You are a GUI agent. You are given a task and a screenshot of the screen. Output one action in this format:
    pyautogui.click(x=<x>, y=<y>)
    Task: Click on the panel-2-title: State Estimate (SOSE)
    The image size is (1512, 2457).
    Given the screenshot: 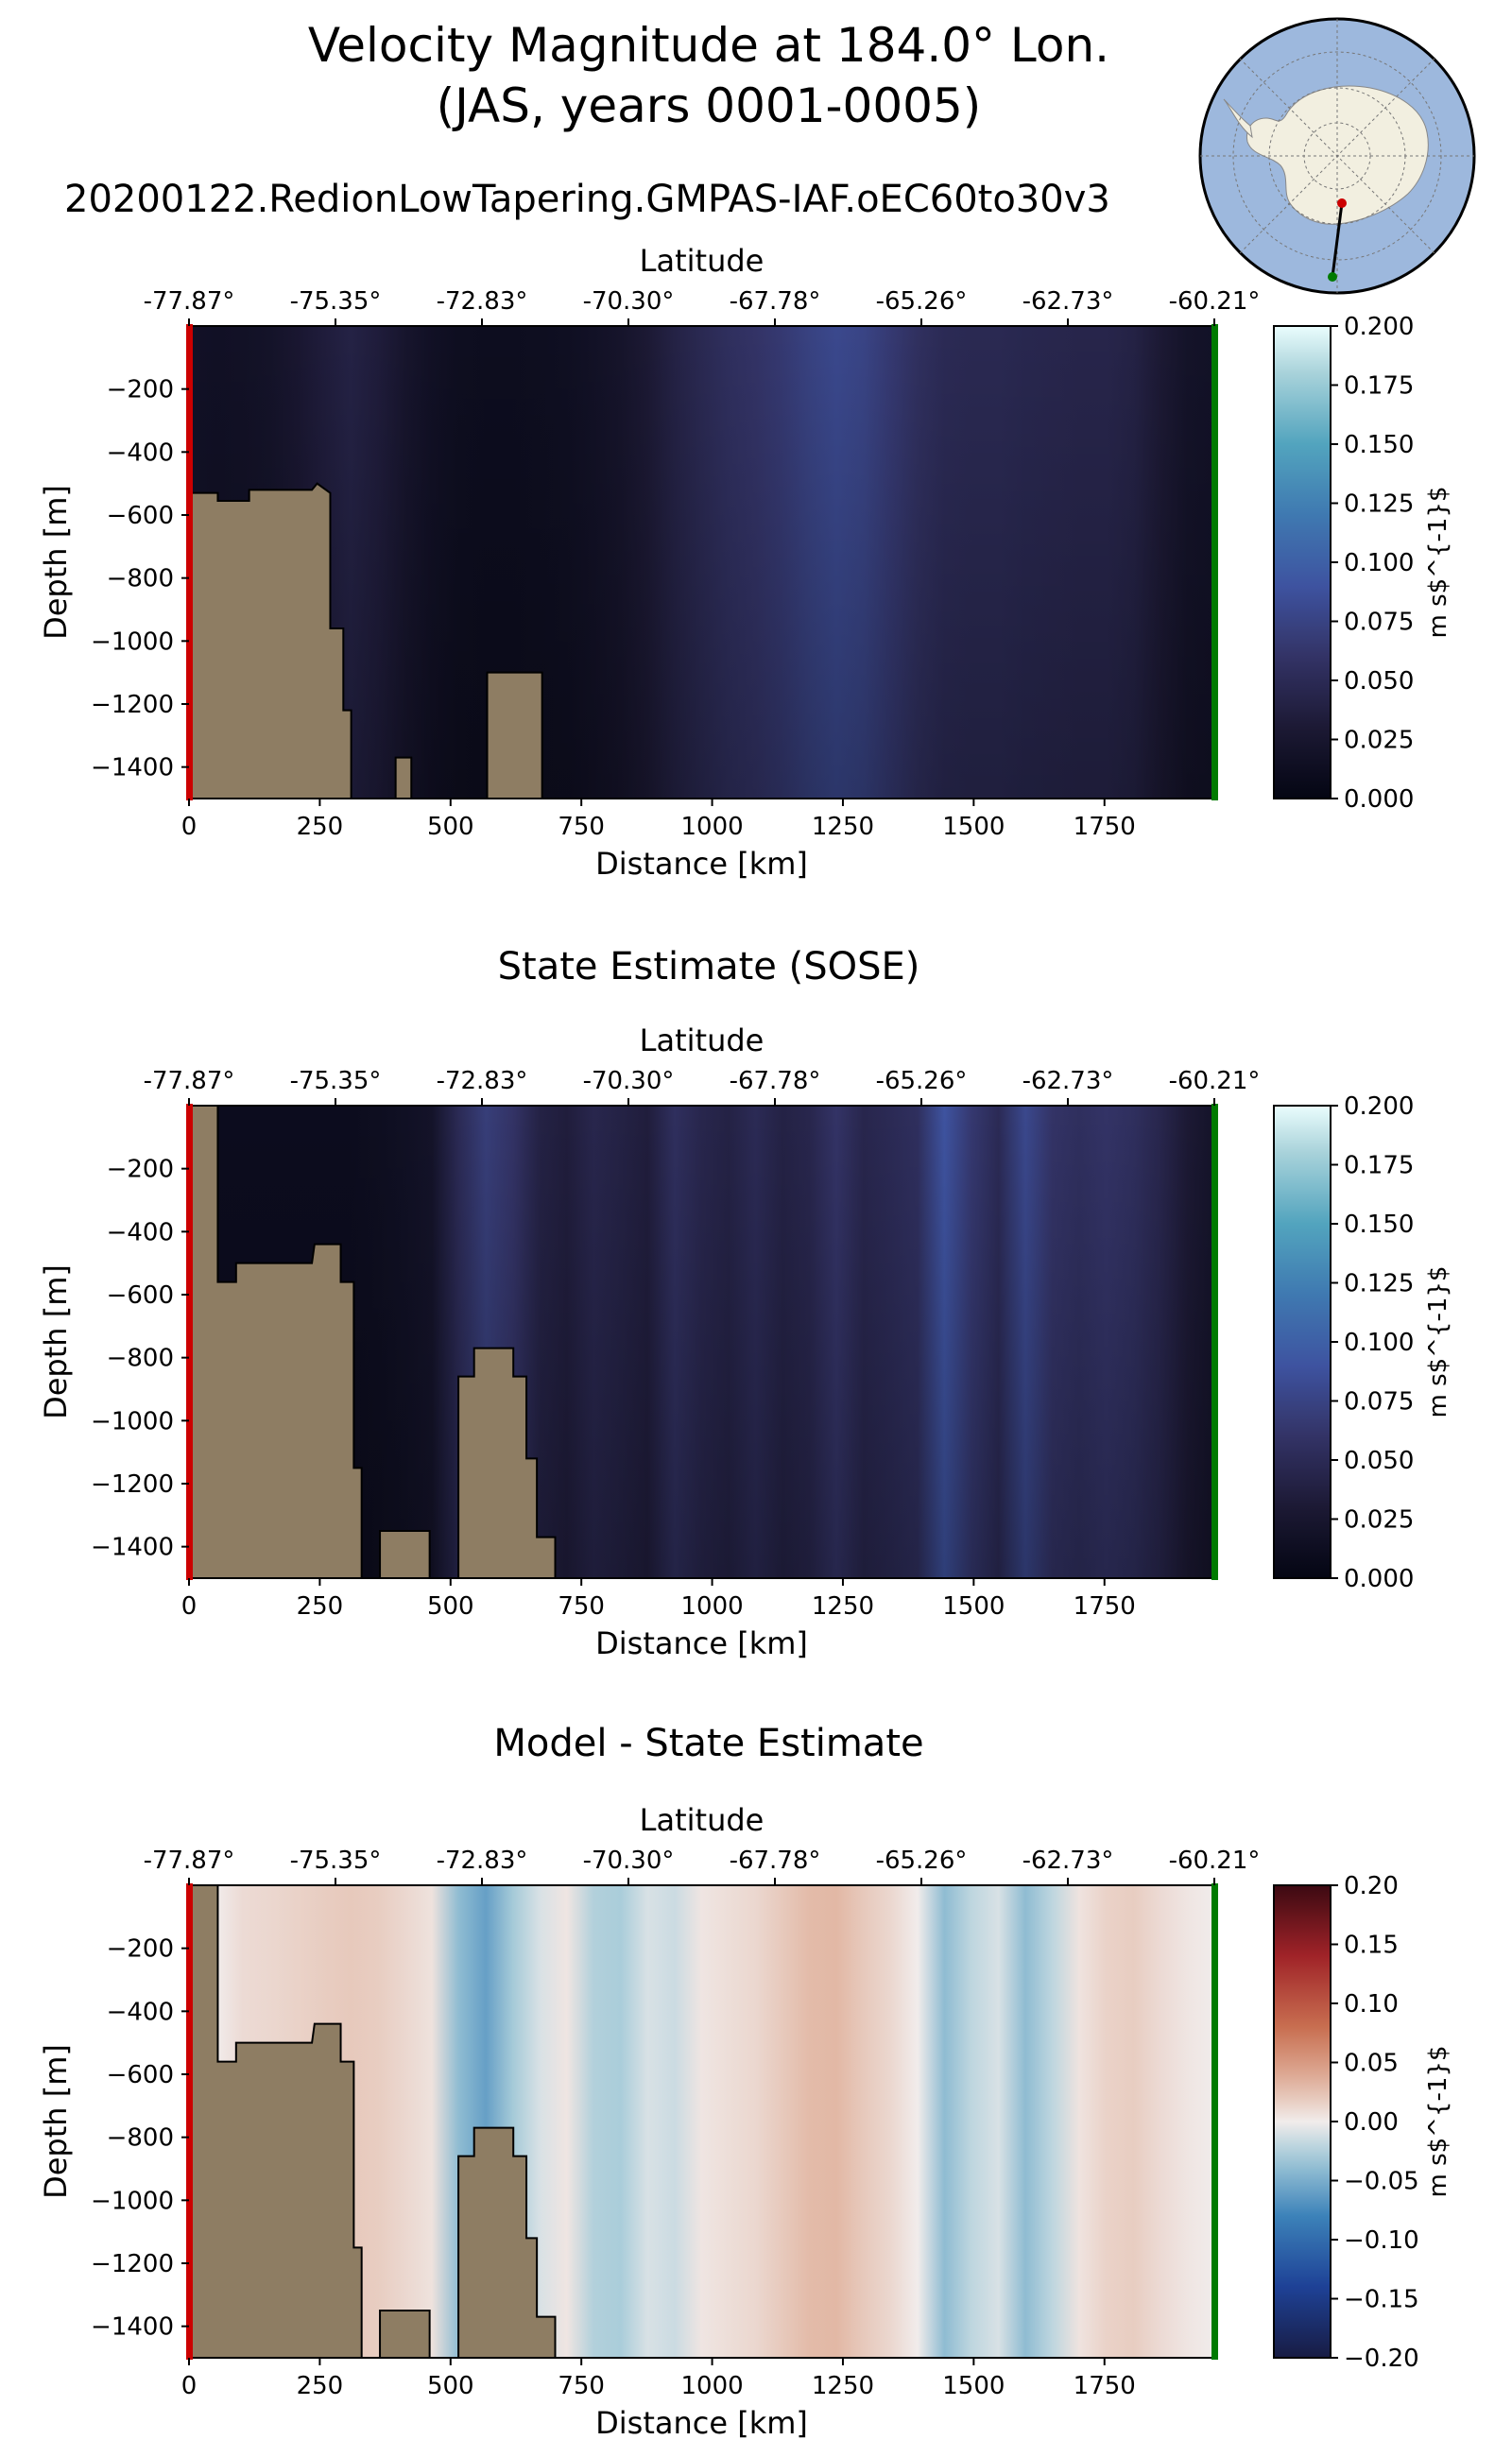 What is the action you would take?
    pyautogui.click(x=708, y=966)
    